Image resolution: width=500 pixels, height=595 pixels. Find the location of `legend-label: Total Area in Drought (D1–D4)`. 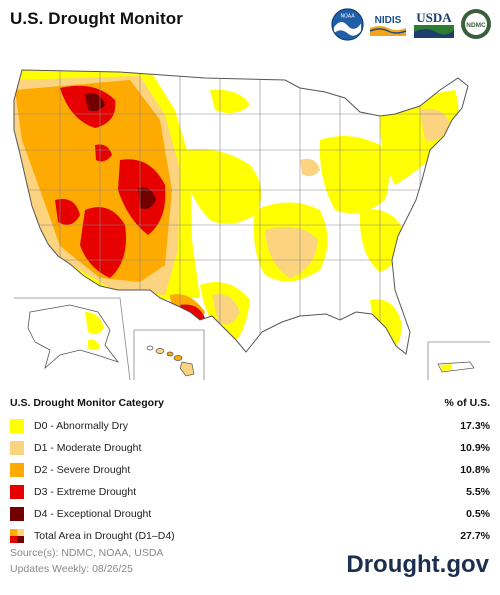

legend-label: Total Area in Drought (D1–D4) is located at coordinates (104, 536).